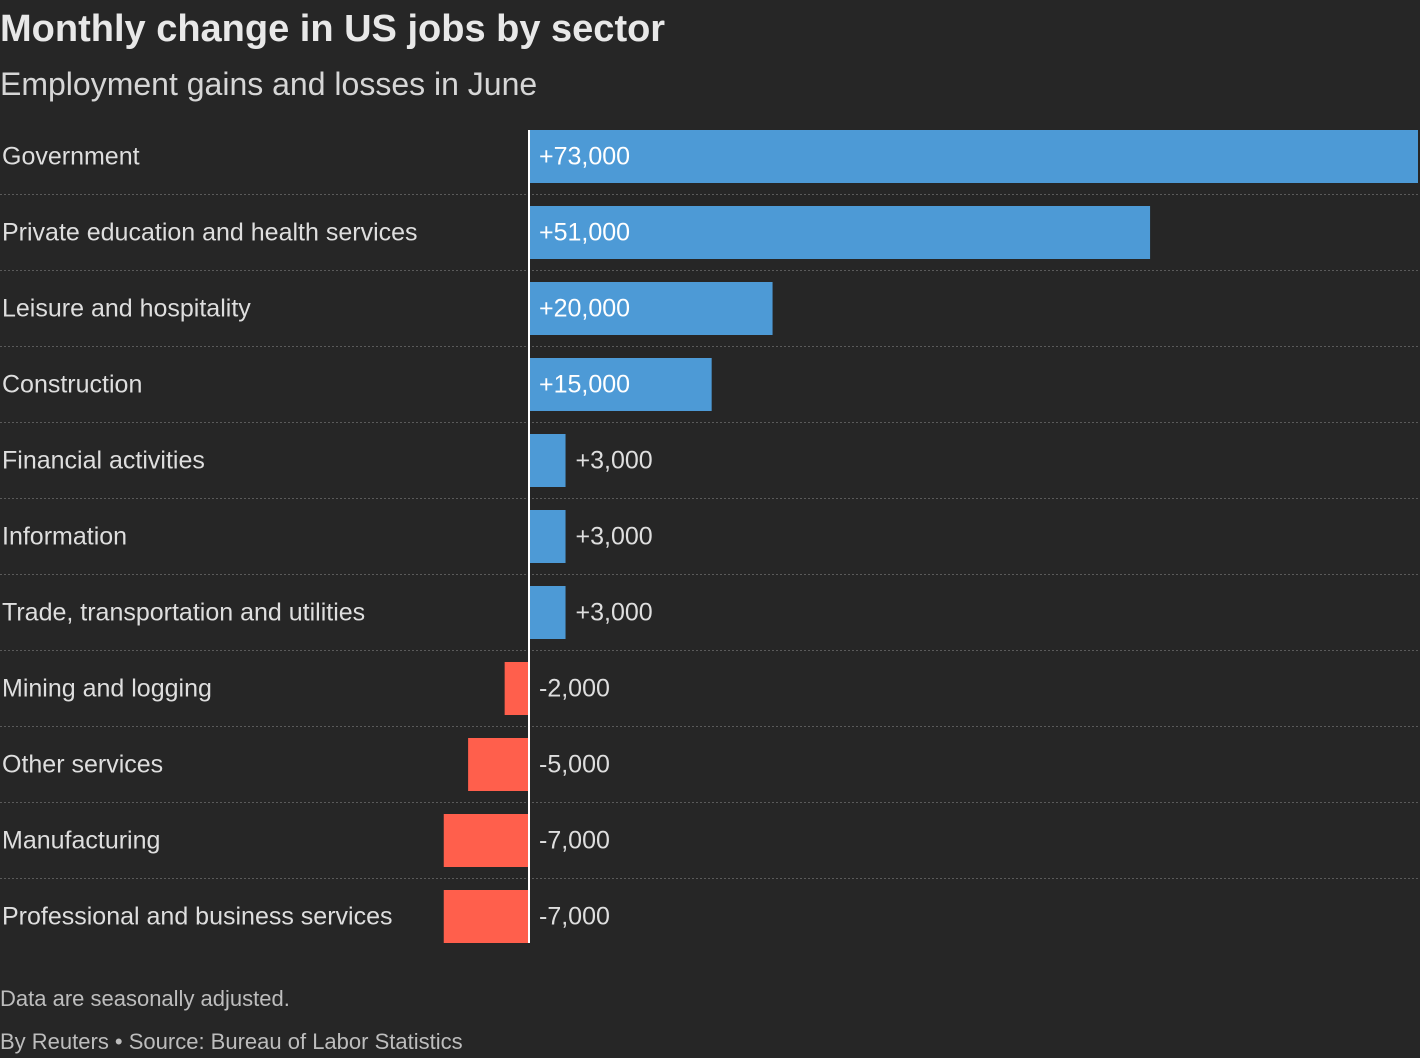 The height and width of the screenshot is (1058, 1420). Describe the element at coordinates (107, 689) in the screenshot. I see `category-label: Mining and logging` at that location.